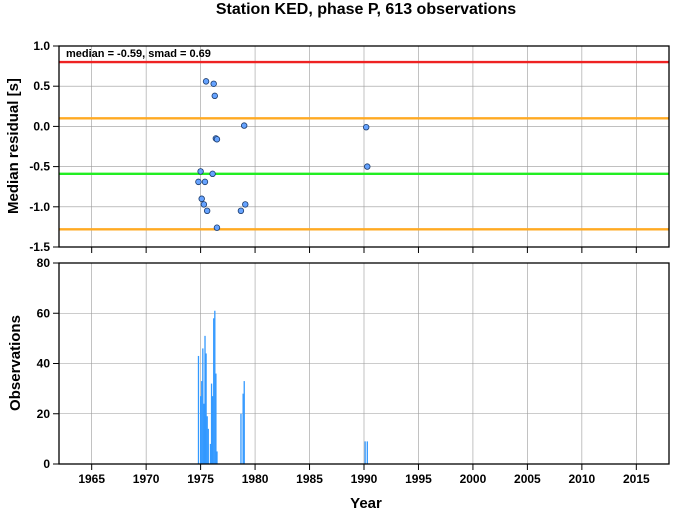 This screenshot has width=678, height=511. Describe the element at coordinates (44, 263) in the screenshot. I see `observations-tick-label: 80` at that location.